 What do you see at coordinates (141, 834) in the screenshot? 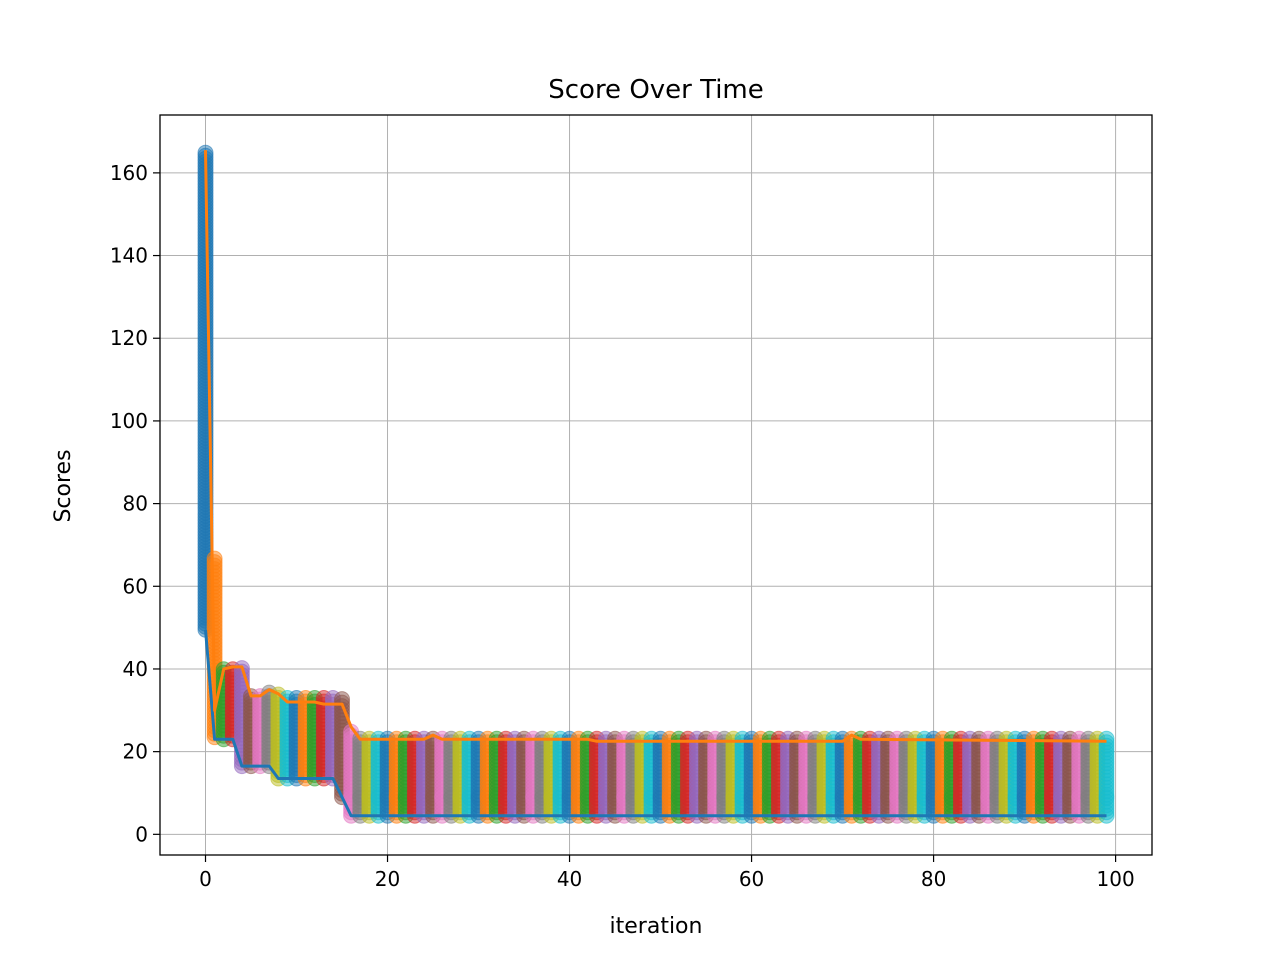
I see `y-tick-label: 0` at bounding box center [141, 834].